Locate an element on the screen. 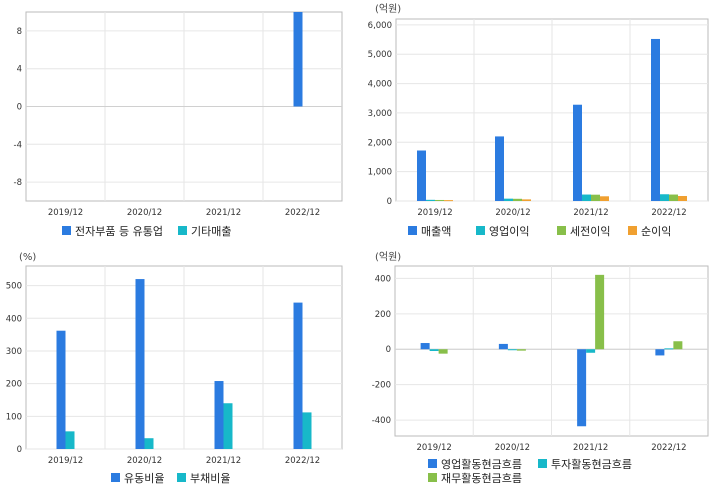 The height and width of the screenshot is (496, 720). legend-item: 부채비율 is located at coordinates (203, 478).